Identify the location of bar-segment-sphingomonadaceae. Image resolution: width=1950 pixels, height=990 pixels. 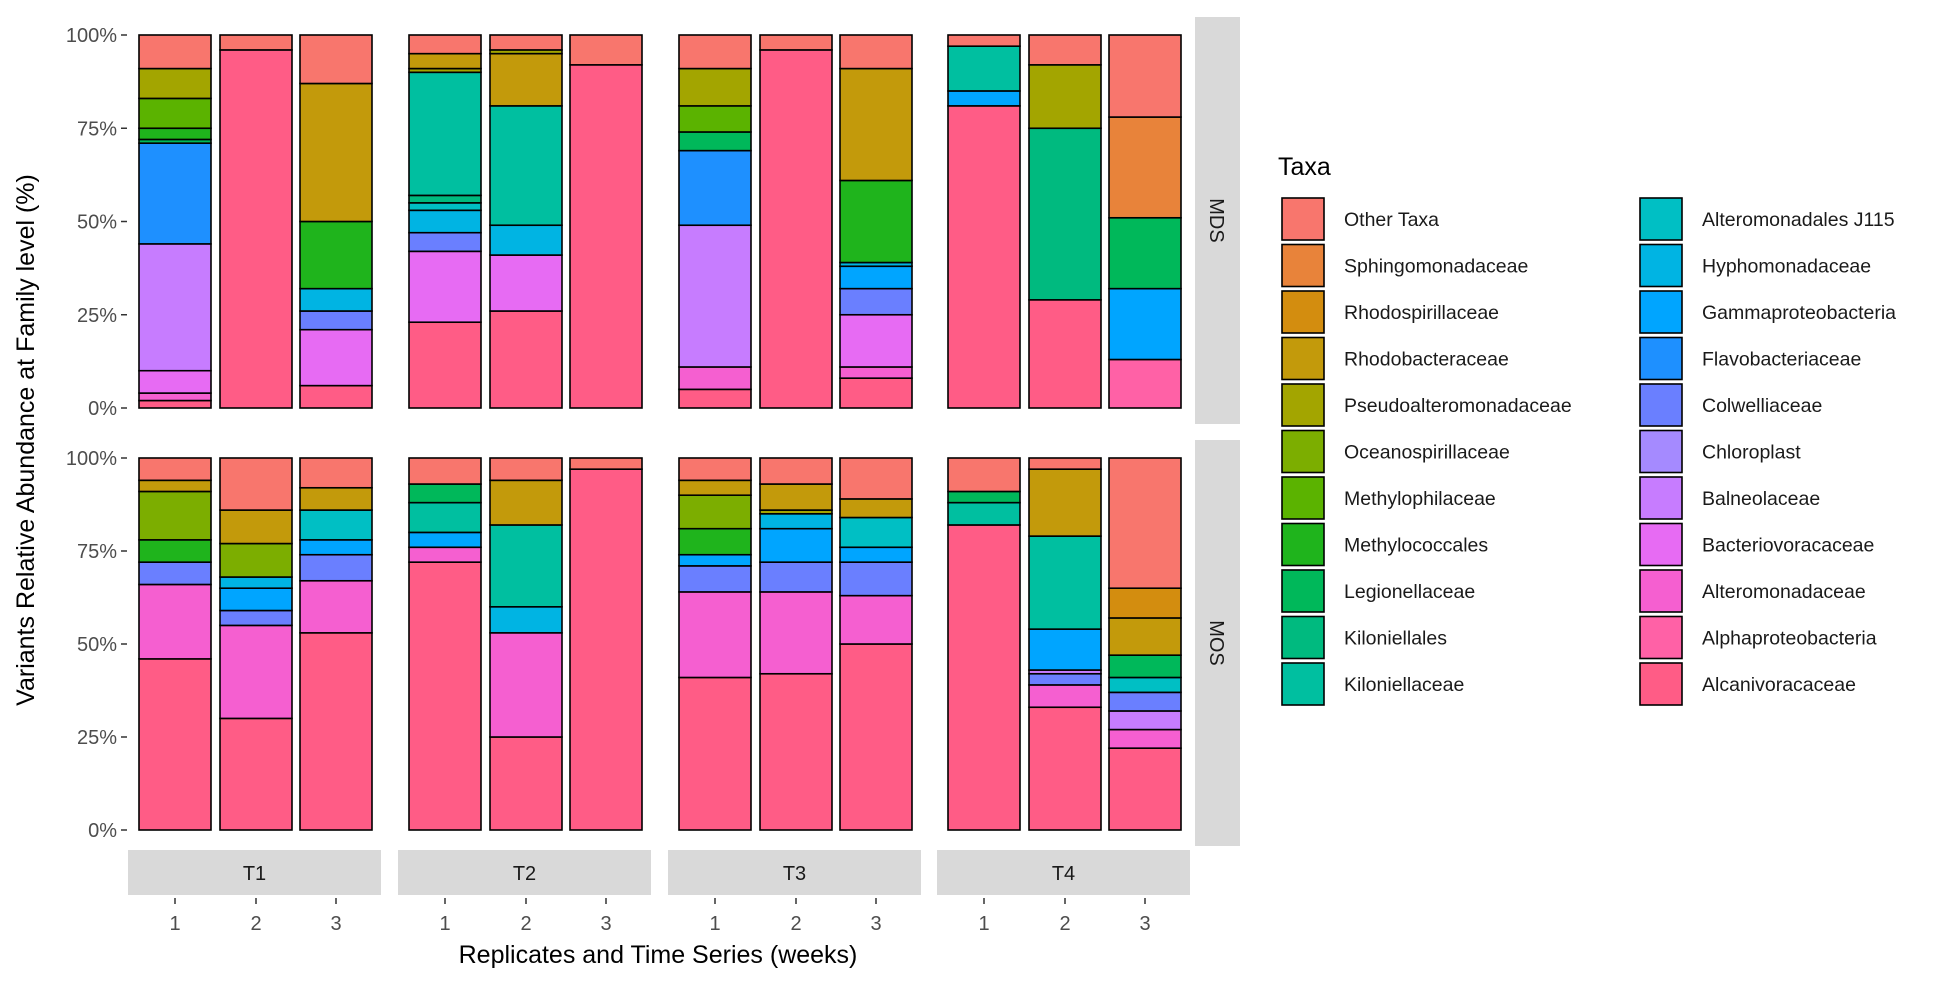
(1145, 167).